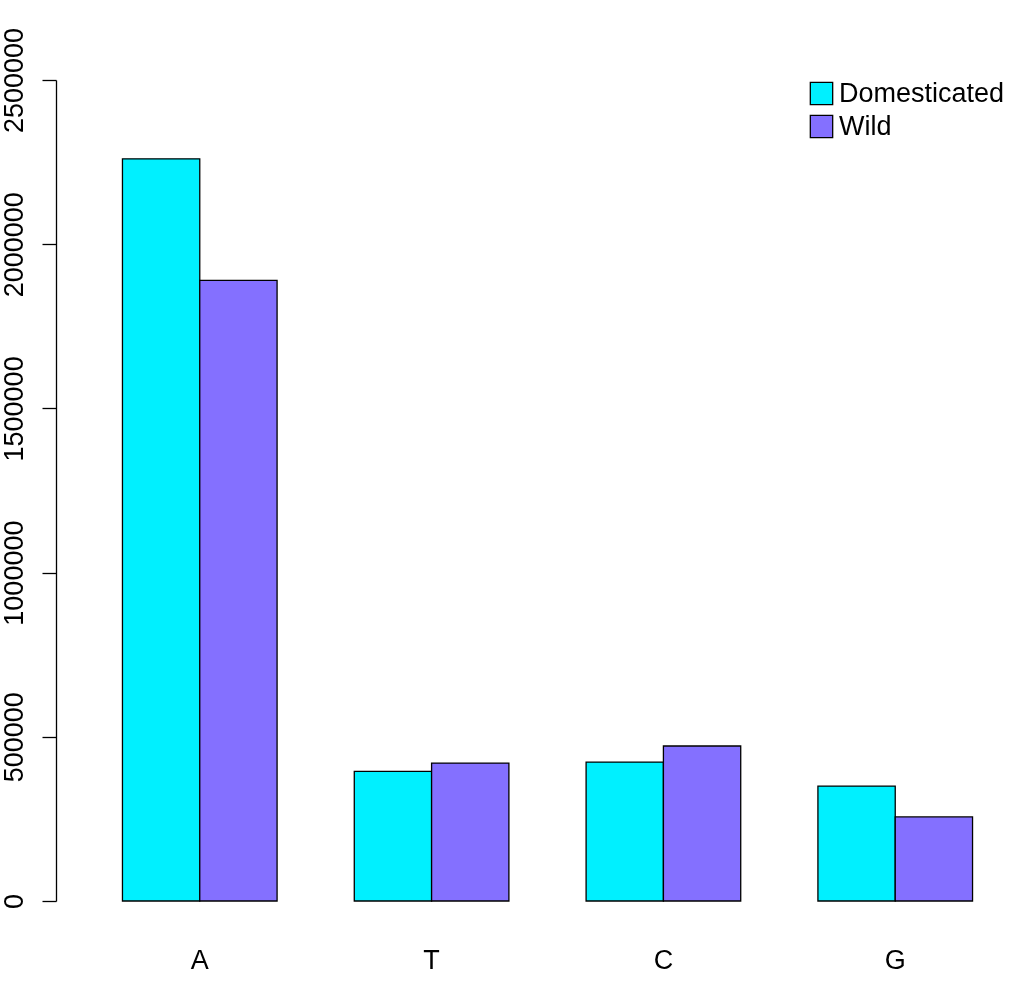 The width and height of the screenshot is (1017, 982). I want to click on y-tick-label: 0, so click(14, 901).